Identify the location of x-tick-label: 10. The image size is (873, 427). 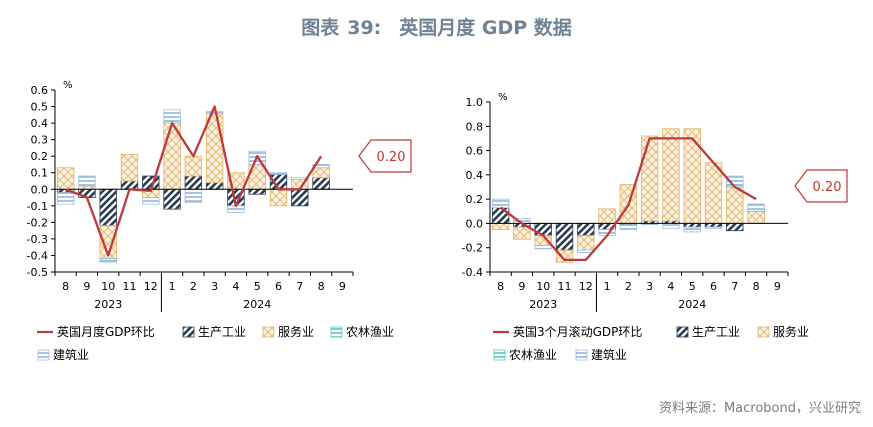
(543, 286).